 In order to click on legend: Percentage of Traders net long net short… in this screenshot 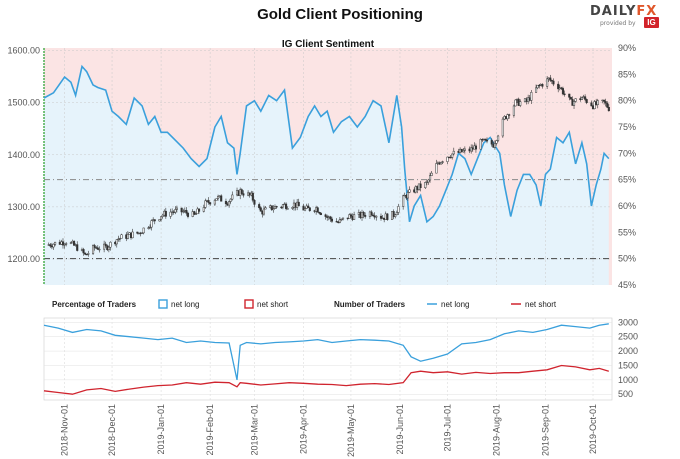, I will do `click(304, 304)`.